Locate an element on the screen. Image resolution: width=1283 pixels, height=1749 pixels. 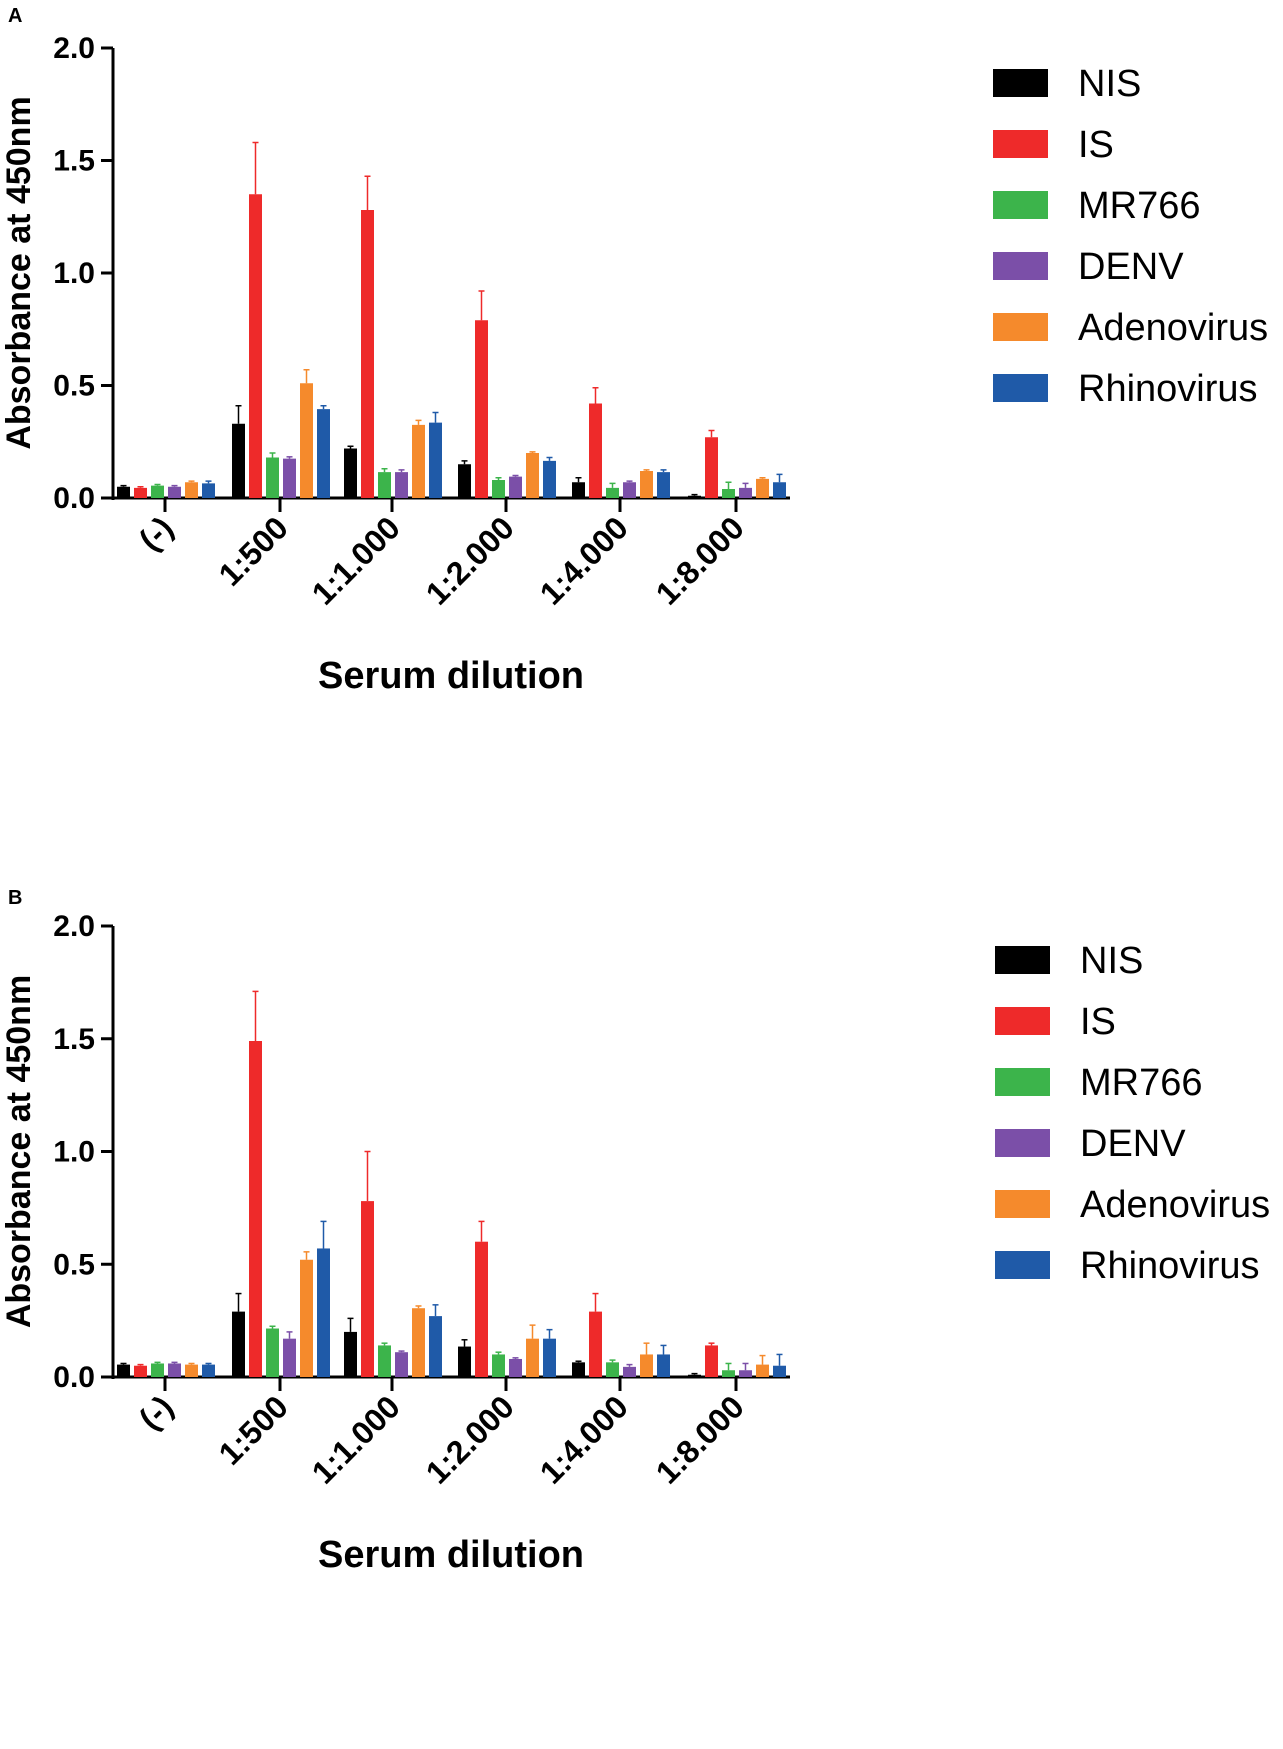
x-tick-label: (-) is located at coordinates (156, 1412).